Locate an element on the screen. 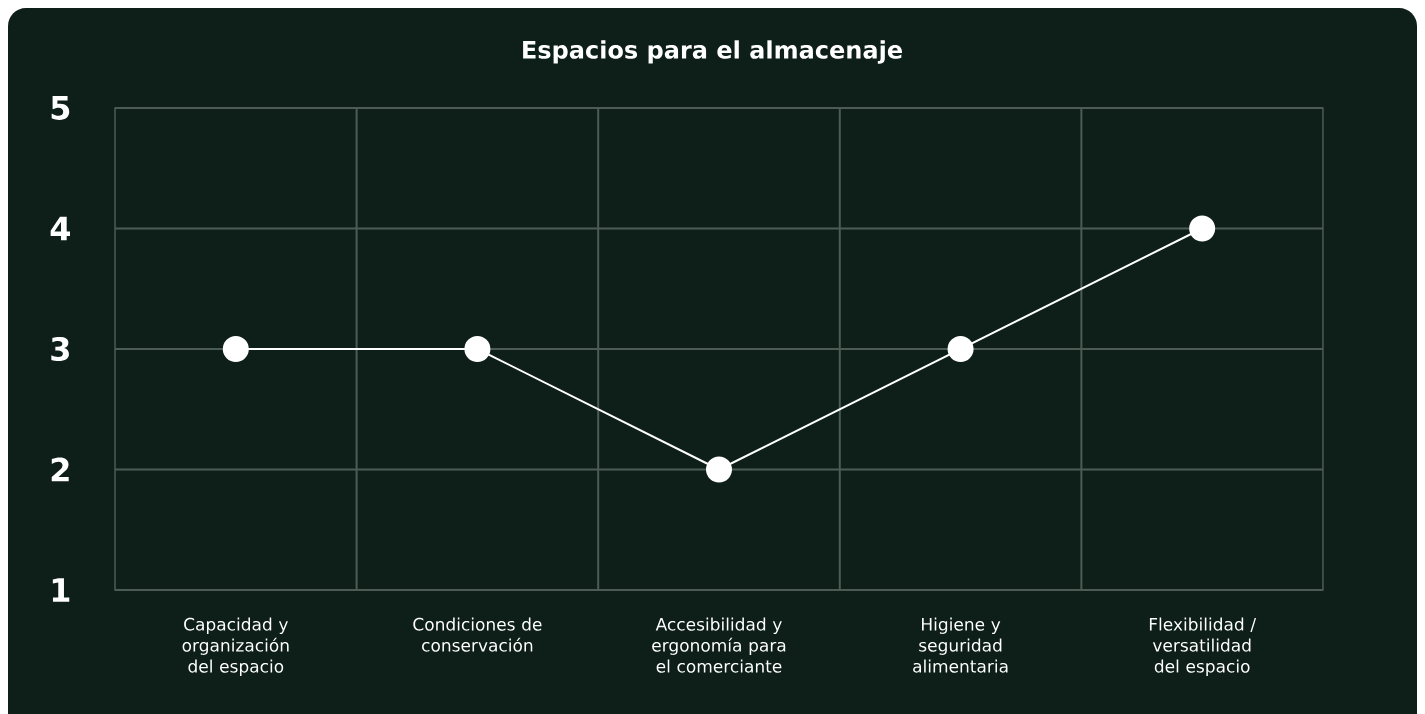 This screenshot has width=1425, height=714. y-tick-label: 4 is located at coordinates (60, 228).